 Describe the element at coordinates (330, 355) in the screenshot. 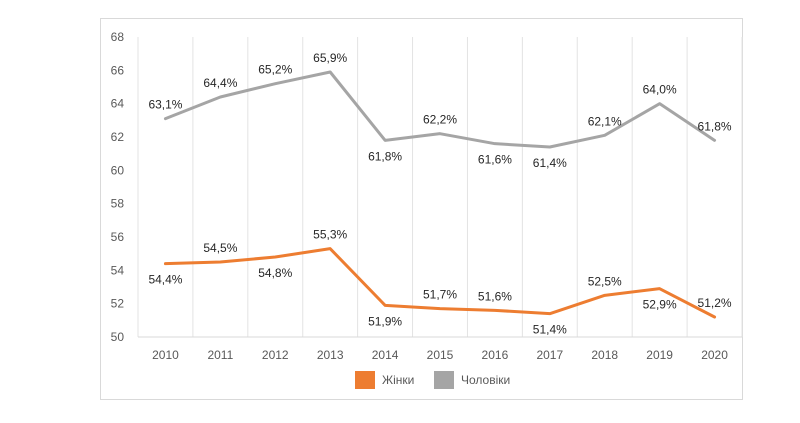

I see `x-tick-label: 2013` at that location.